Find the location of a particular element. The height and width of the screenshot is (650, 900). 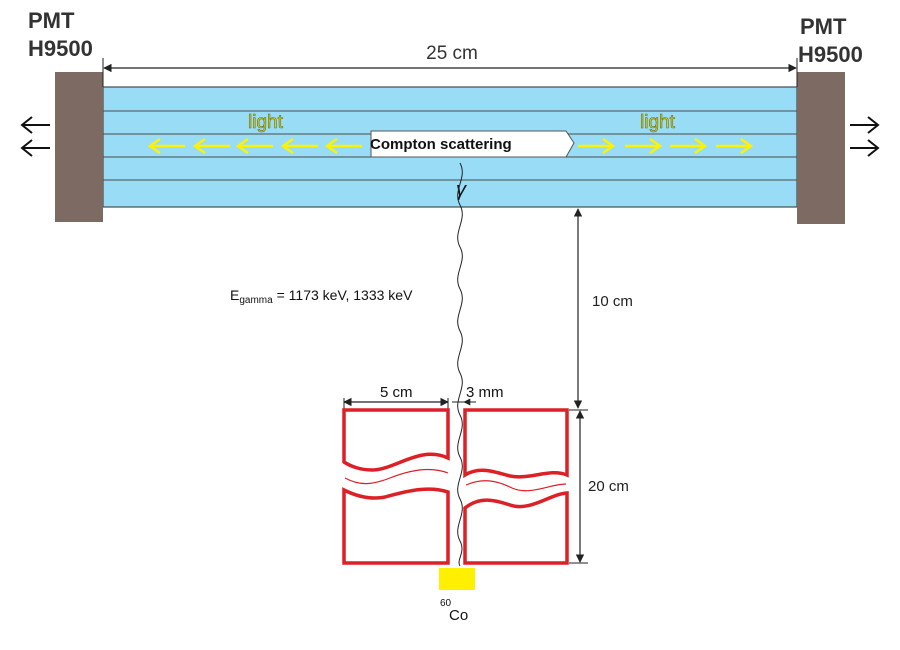

pmt-left-label-line1: PMT is located at coordinates (51, 20).